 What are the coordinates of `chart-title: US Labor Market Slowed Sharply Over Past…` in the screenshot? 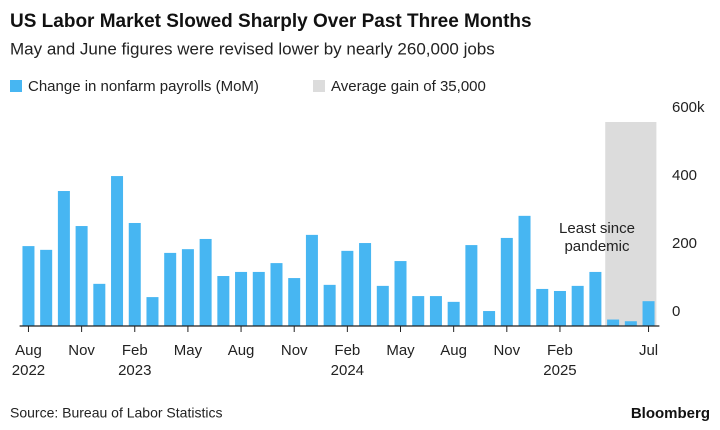 It's located at (271, 21).